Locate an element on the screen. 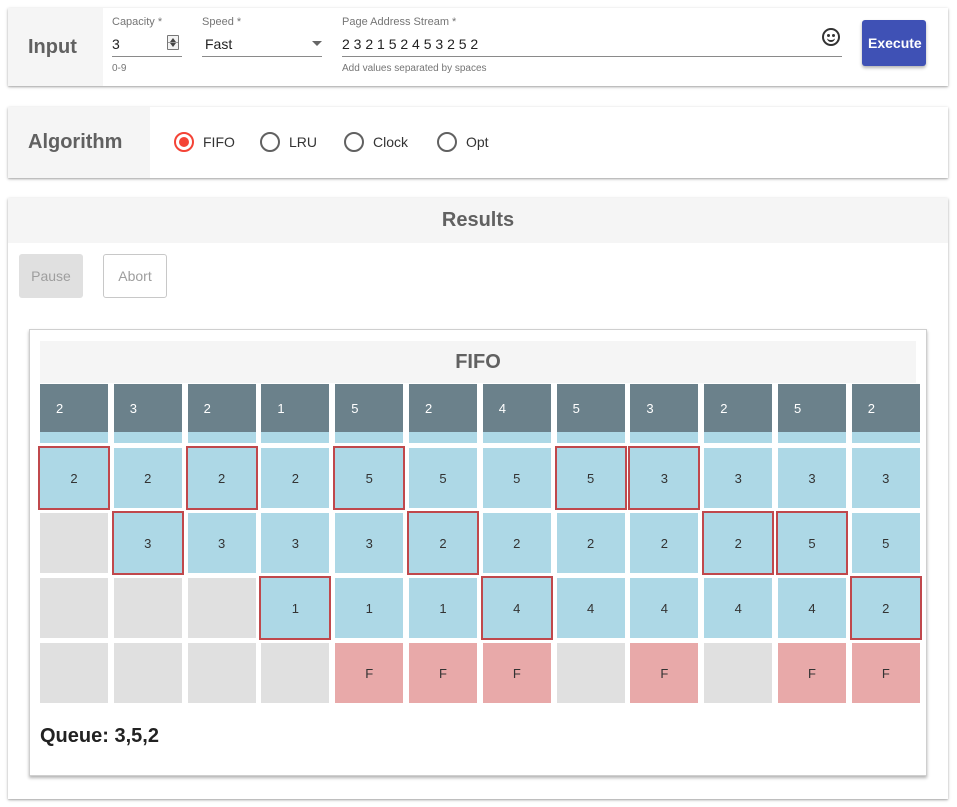 The width and height of the screenshot is (957, 807). frame-cell-highlighted: 4 is located at coordinates (516, 608).